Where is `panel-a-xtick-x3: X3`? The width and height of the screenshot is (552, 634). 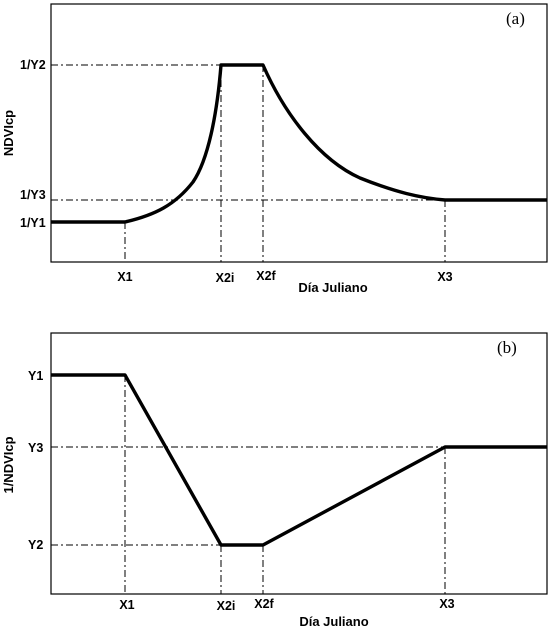 panel-a-xtick-x3: X3 is located at coordinates (444, 277).